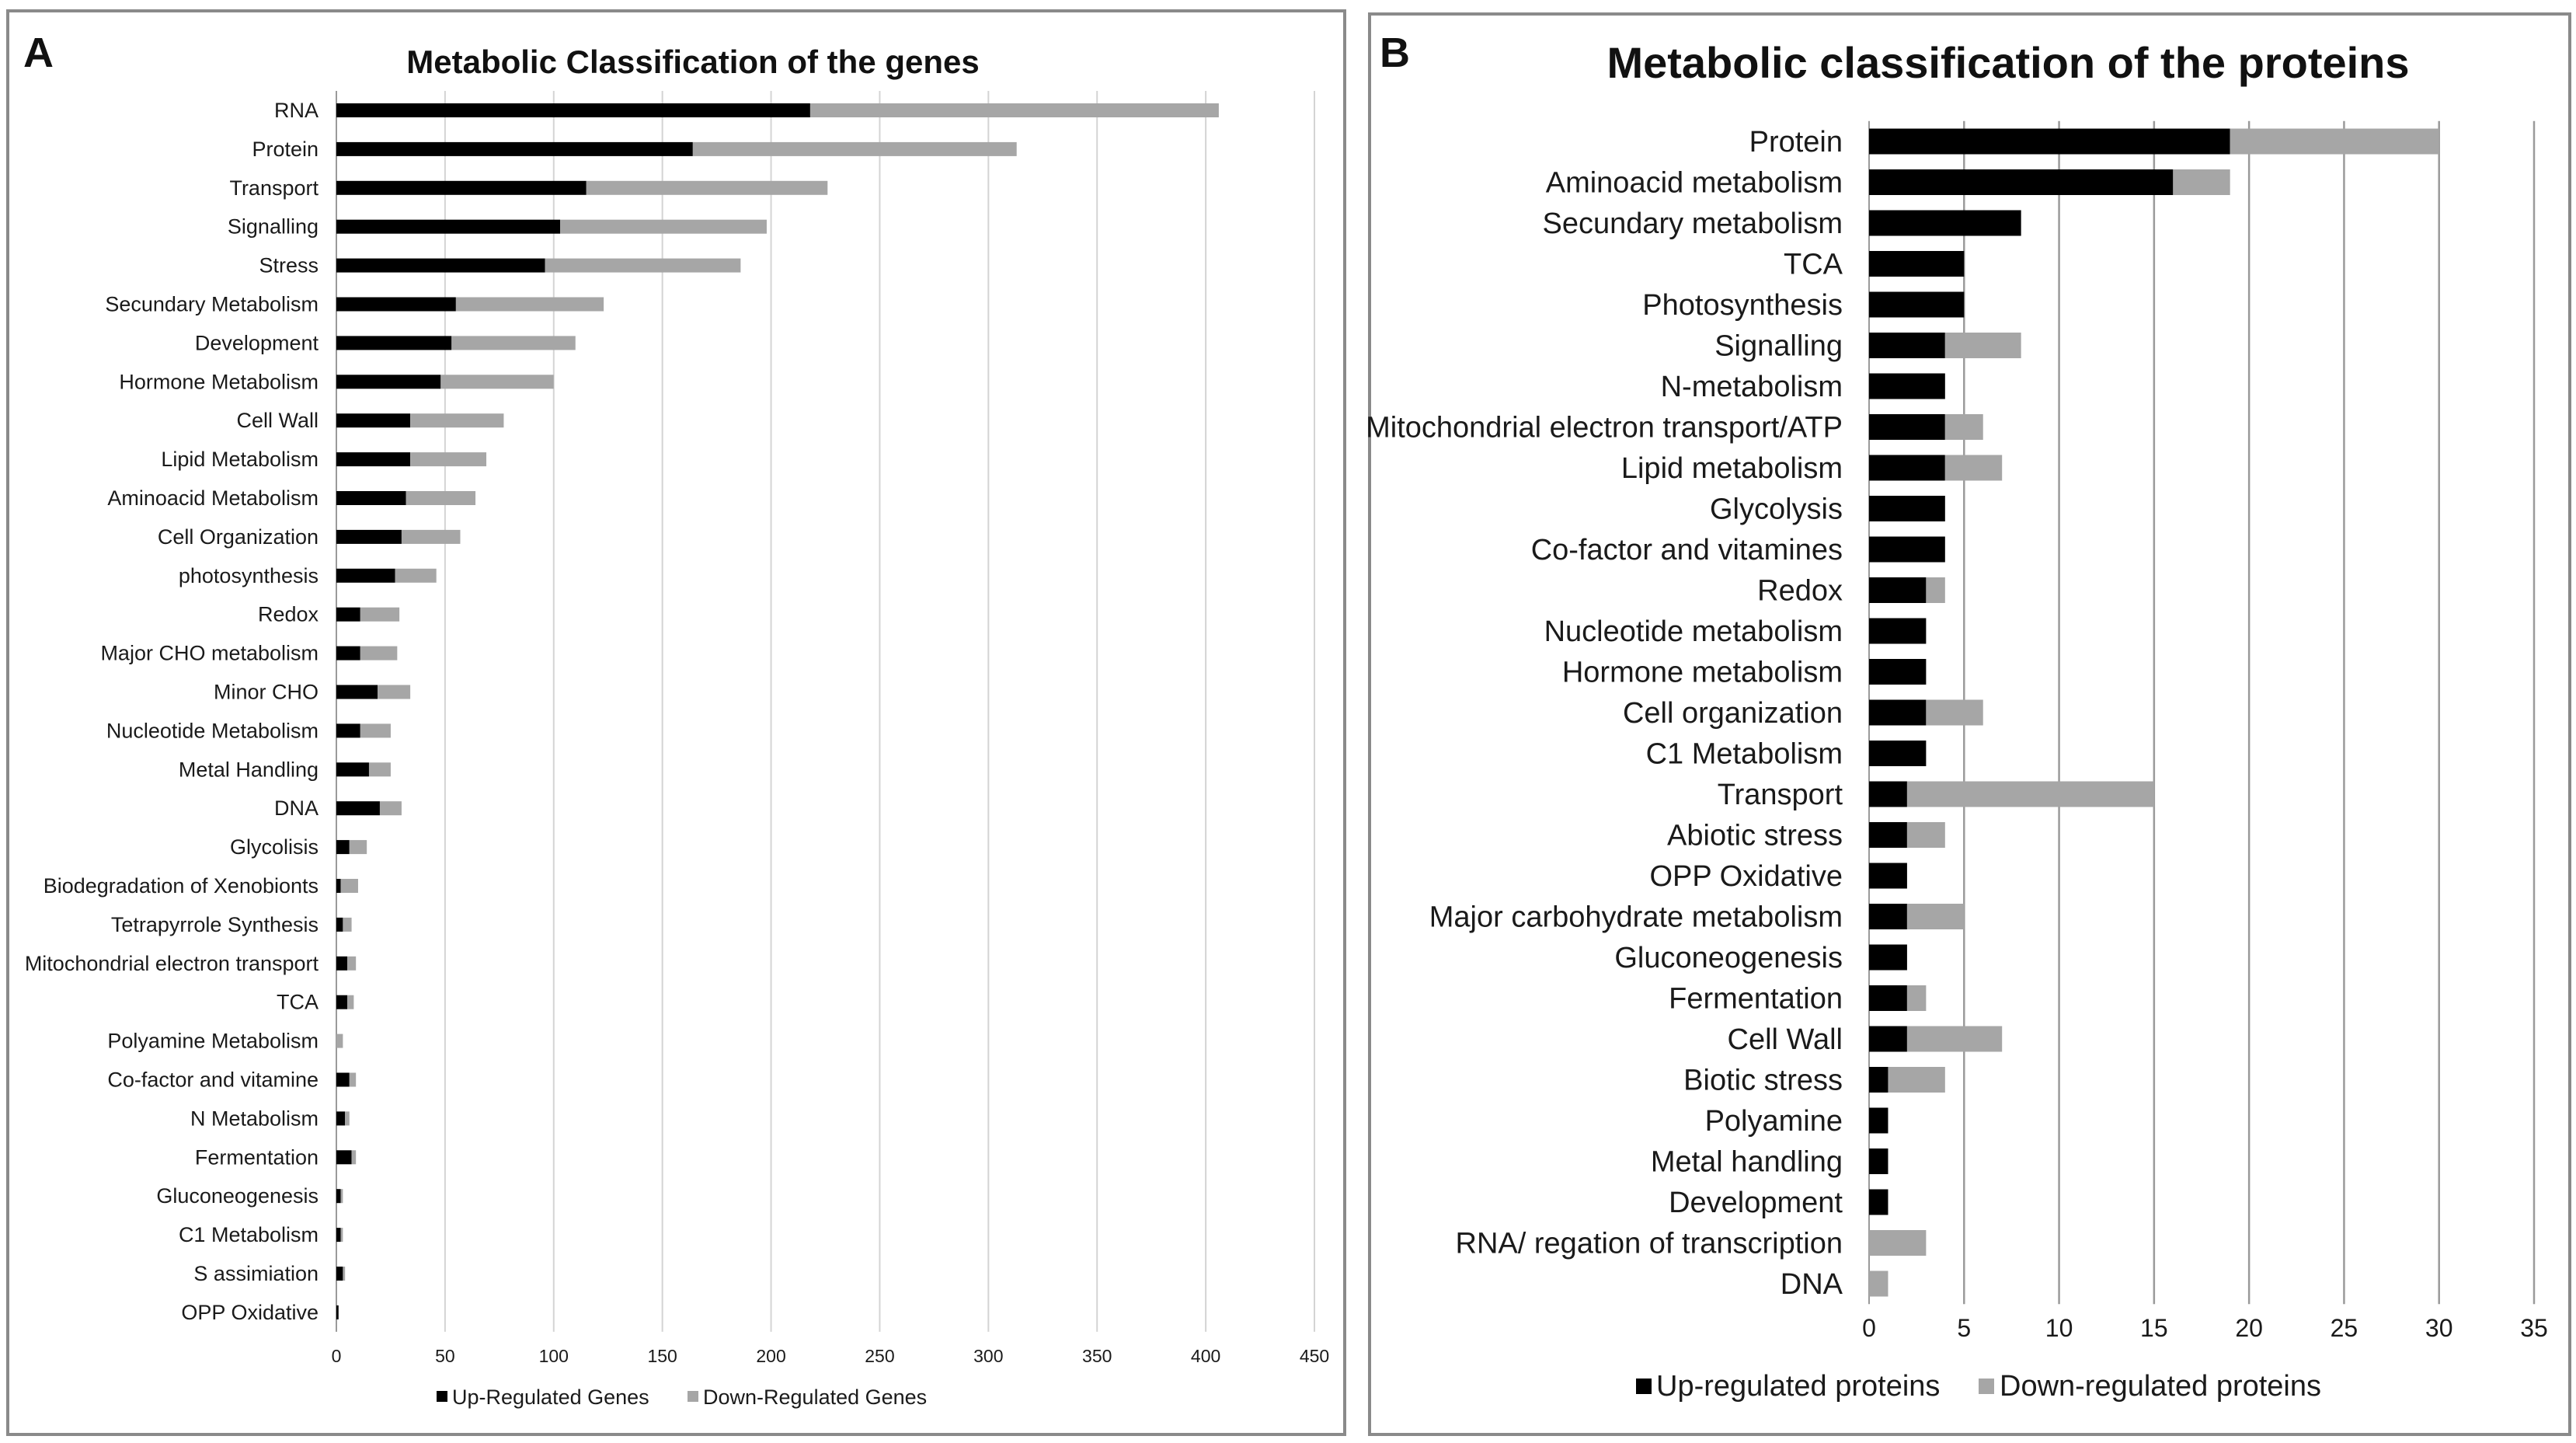 The image size is (2576, 1443). Describe the element at coordinates (212, 730) in the screenshot. I see `category-label: Nucleotide Metabolism` at that location.